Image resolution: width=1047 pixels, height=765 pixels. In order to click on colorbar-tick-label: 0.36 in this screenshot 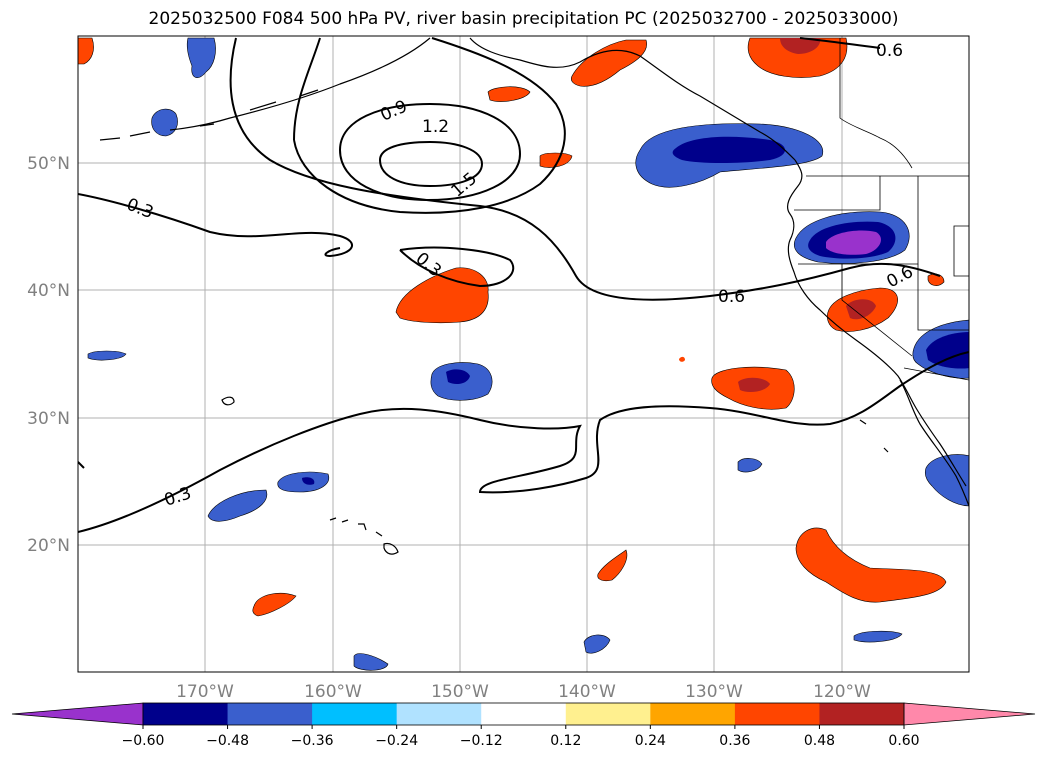, I will do `click(734, 741)`.